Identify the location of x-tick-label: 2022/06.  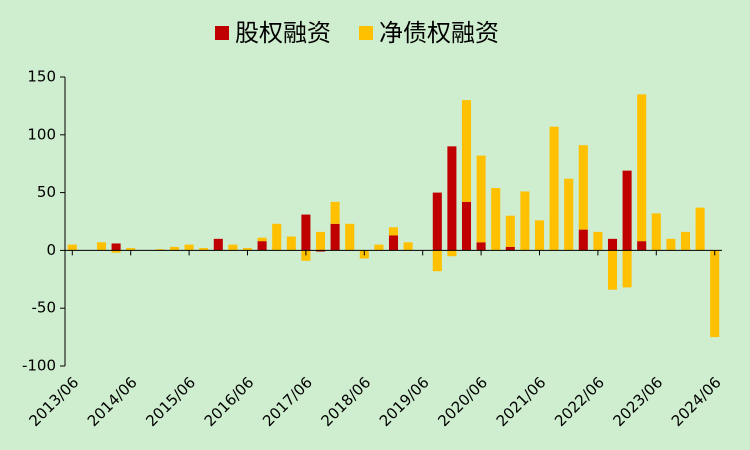
(579, 401).